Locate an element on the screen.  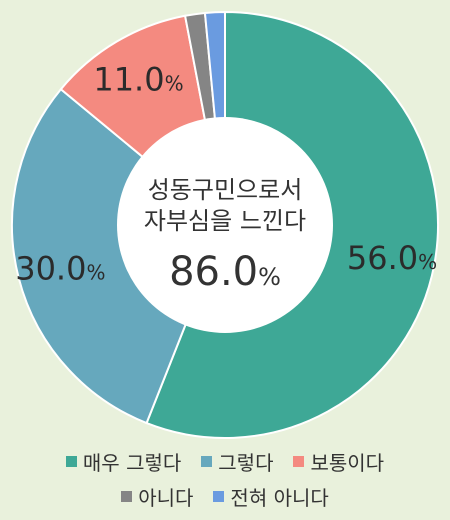
legend-row-1: 매우 그렇다 그렇다 보통이다 is located at coordinates (225, 461).